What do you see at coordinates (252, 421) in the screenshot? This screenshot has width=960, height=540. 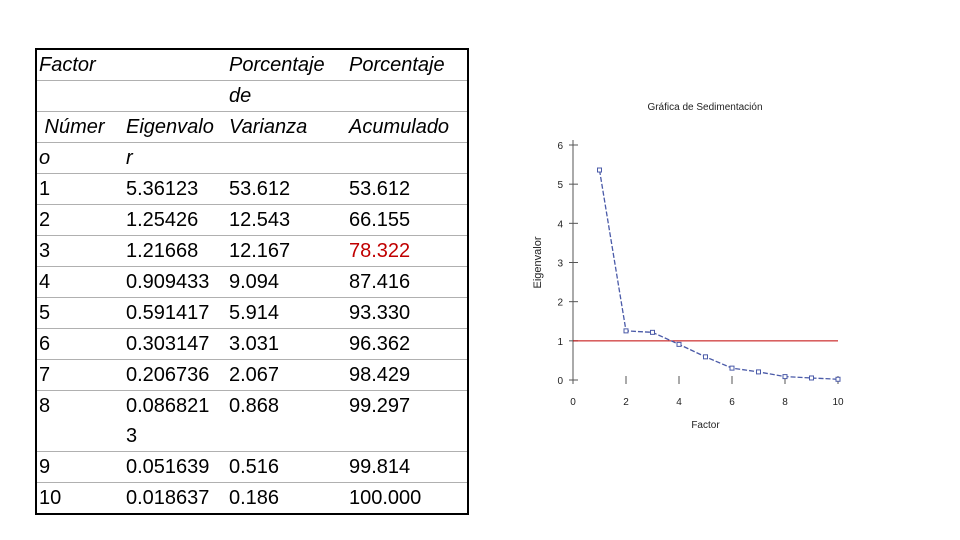 I see `table-row: 8 0.086821 3 0.868 99.297` at bounding box center [252, 421].